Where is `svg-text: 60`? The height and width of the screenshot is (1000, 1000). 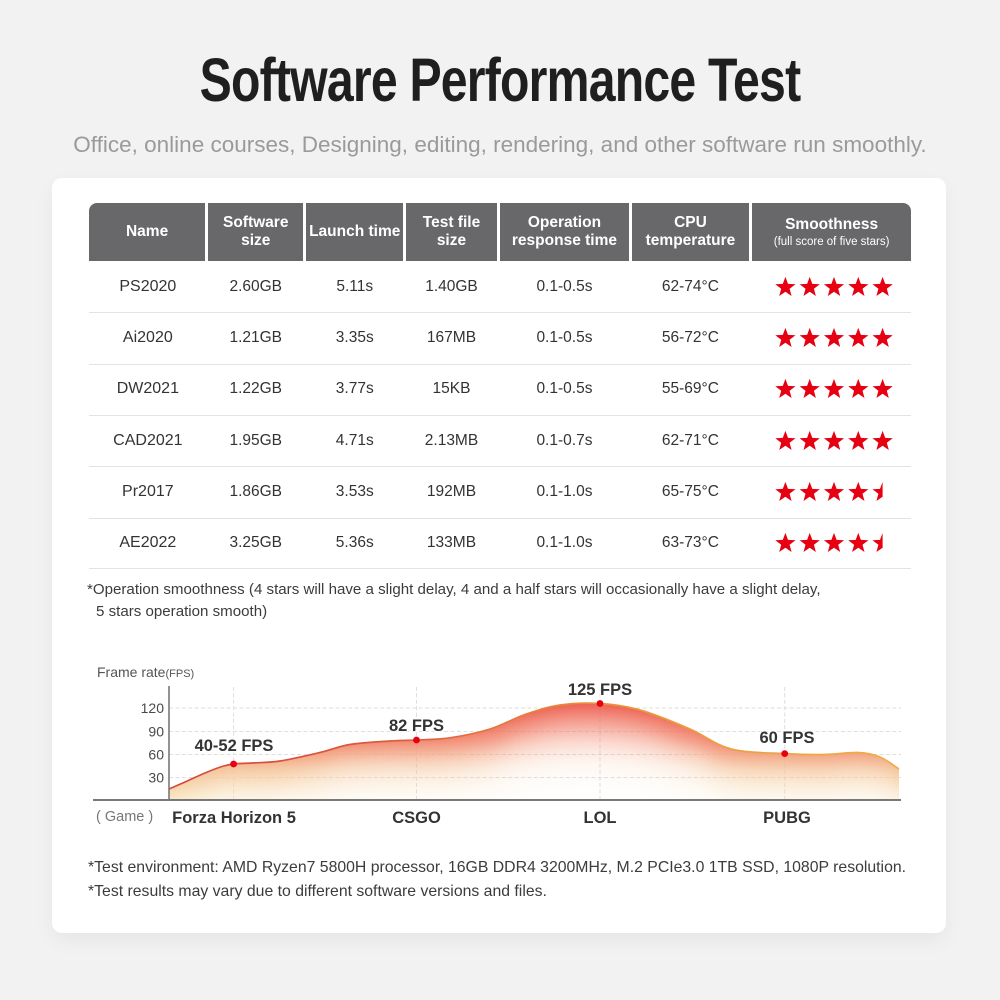
svg-text: 60 is located at coordinates (156, 755).